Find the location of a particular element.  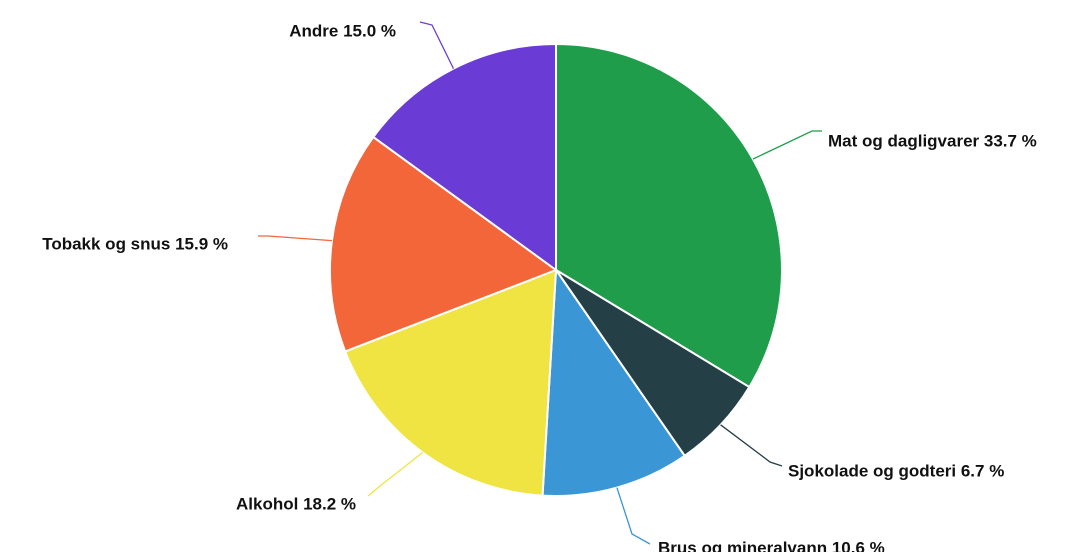

pie-slice-mat-og-dagligvarer is located at coordinates (669, 215).